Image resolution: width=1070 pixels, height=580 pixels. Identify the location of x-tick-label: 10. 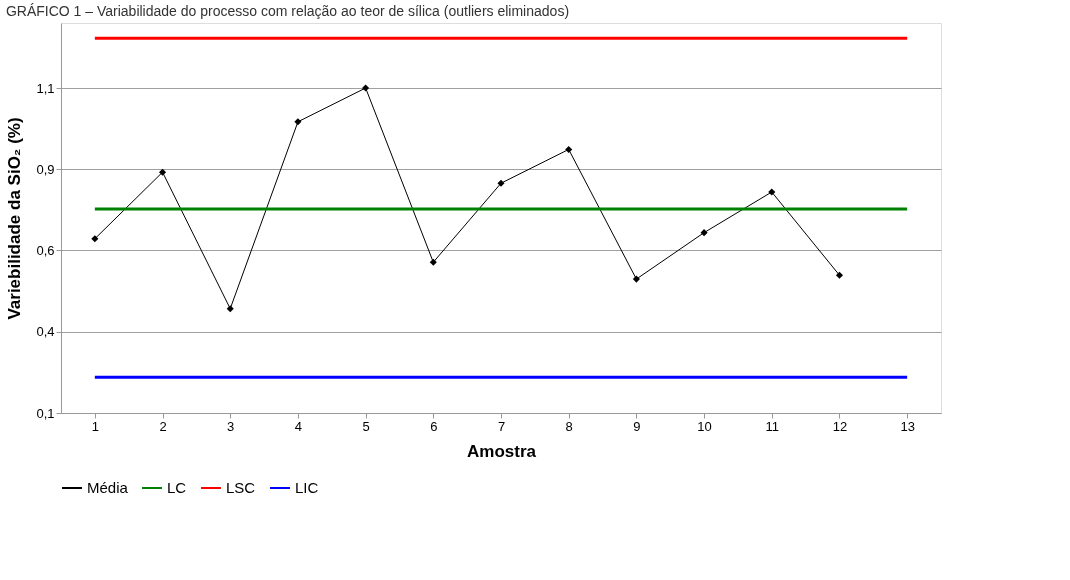
(704, 426).